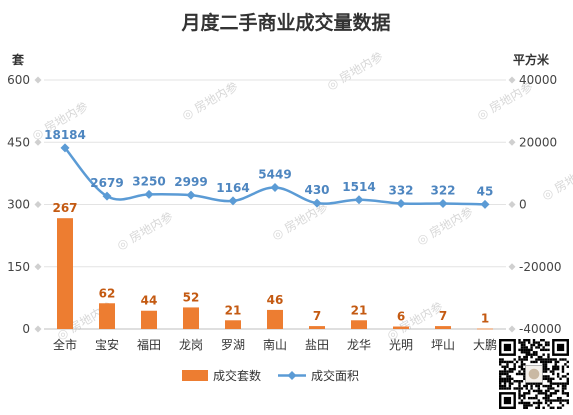  Describe the element at coordinates (538, 142) in the screenshot. I see `right-tick-label: 20000` at that location.